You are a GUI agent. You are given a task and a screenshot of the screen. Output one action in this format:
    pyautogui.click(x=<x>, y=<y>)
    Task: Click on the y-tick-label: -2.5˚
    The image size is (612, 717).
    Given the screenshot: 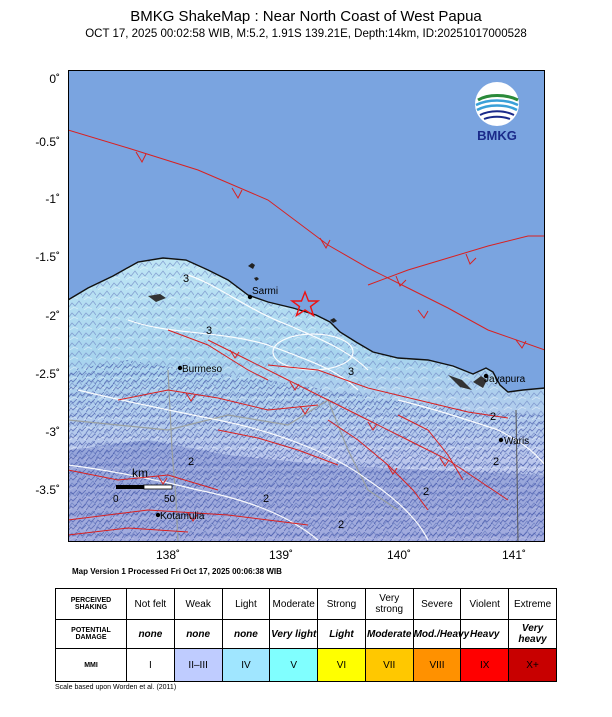 What is the action you would take?
    pyautogui.click(x=47, y=374)
    